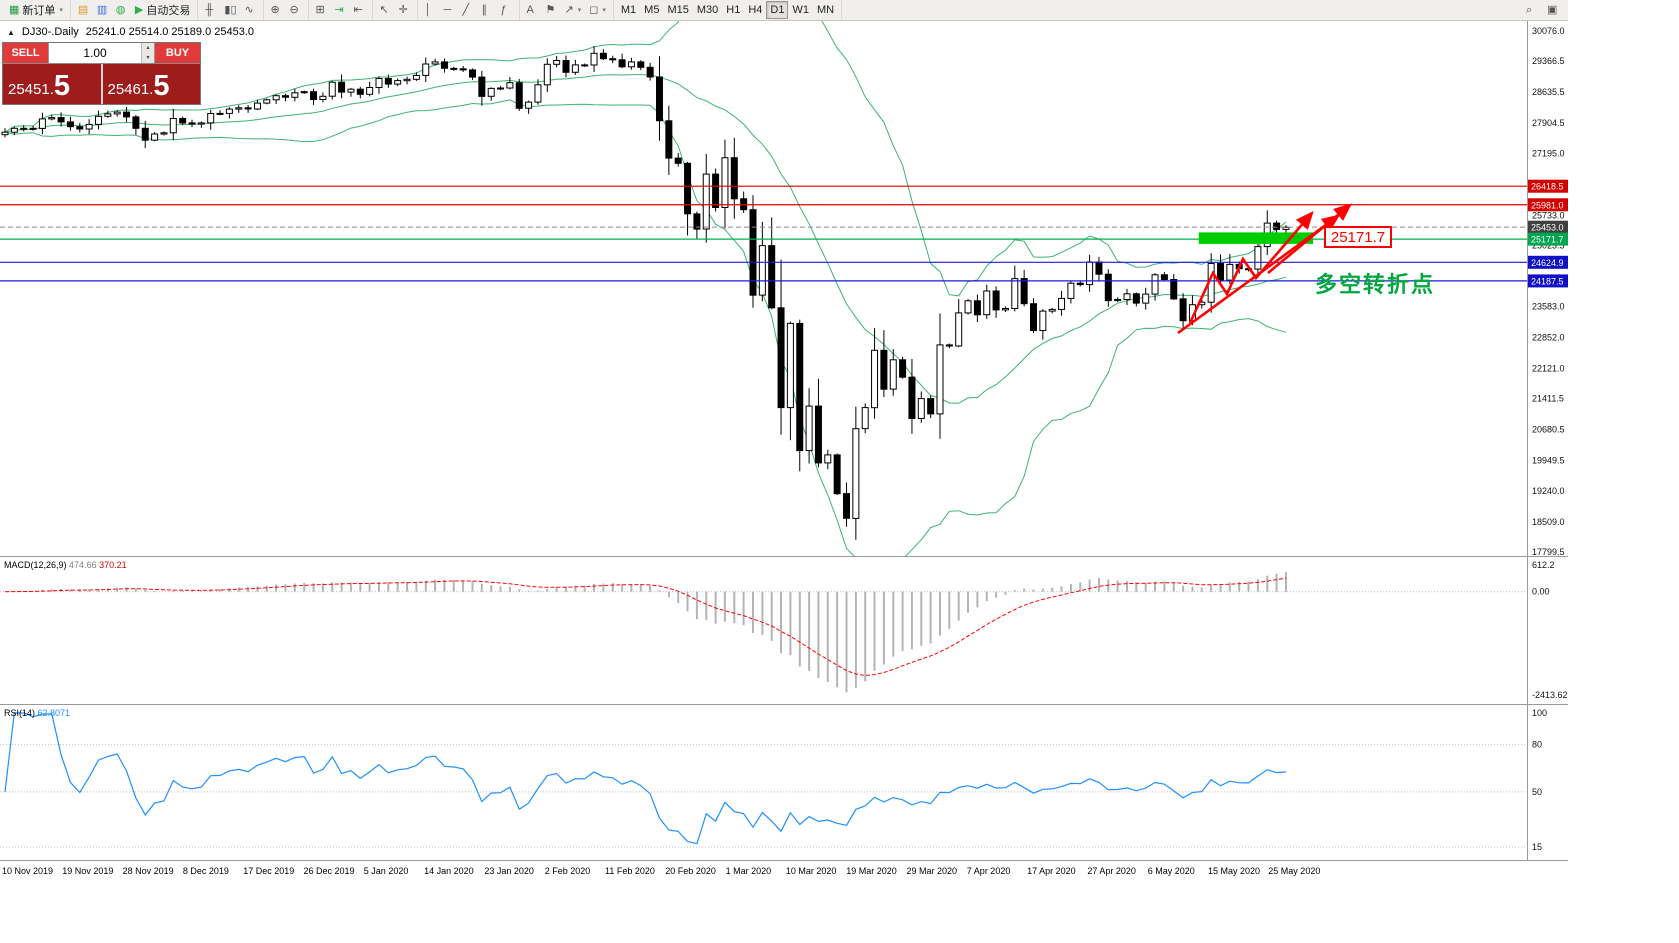 The width and height of the screenshot is (1679, 943). I want to click on rsi-axis: 100 80 50 15, so click(1539, 780).